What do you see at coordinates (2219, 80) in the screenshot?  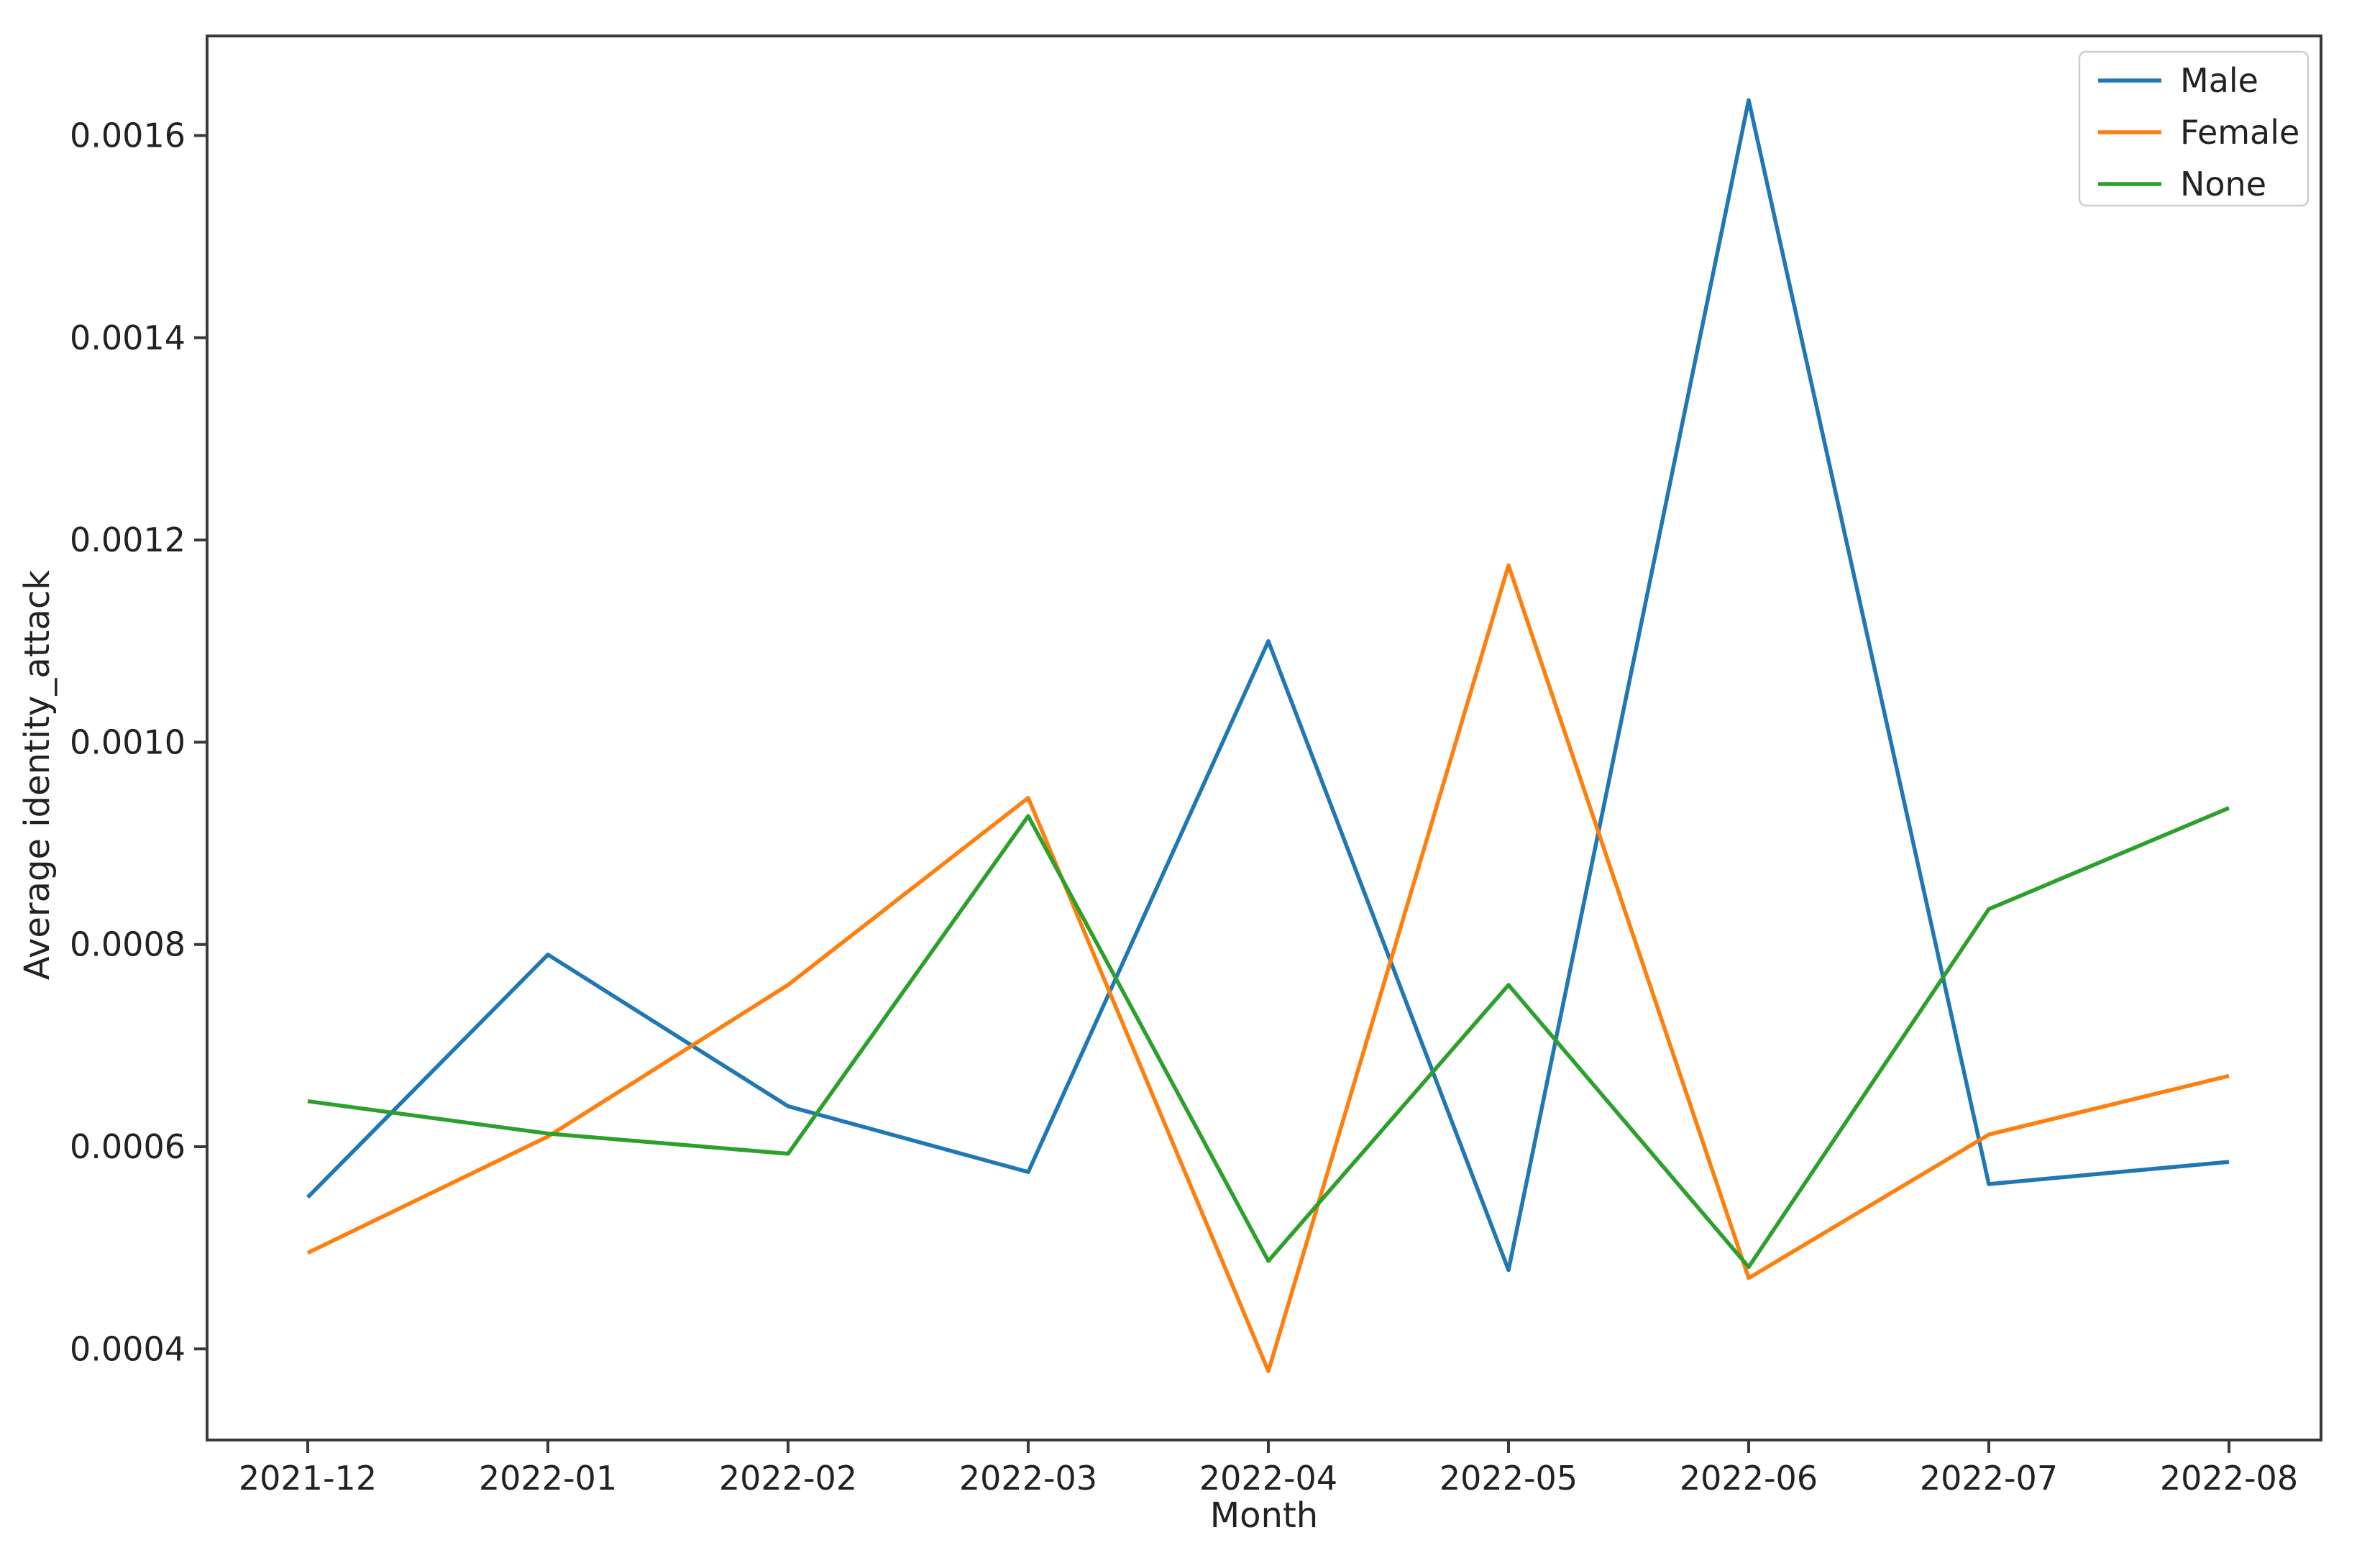 I see `legend-label-male: Male` at bounding box center [2219, 80].